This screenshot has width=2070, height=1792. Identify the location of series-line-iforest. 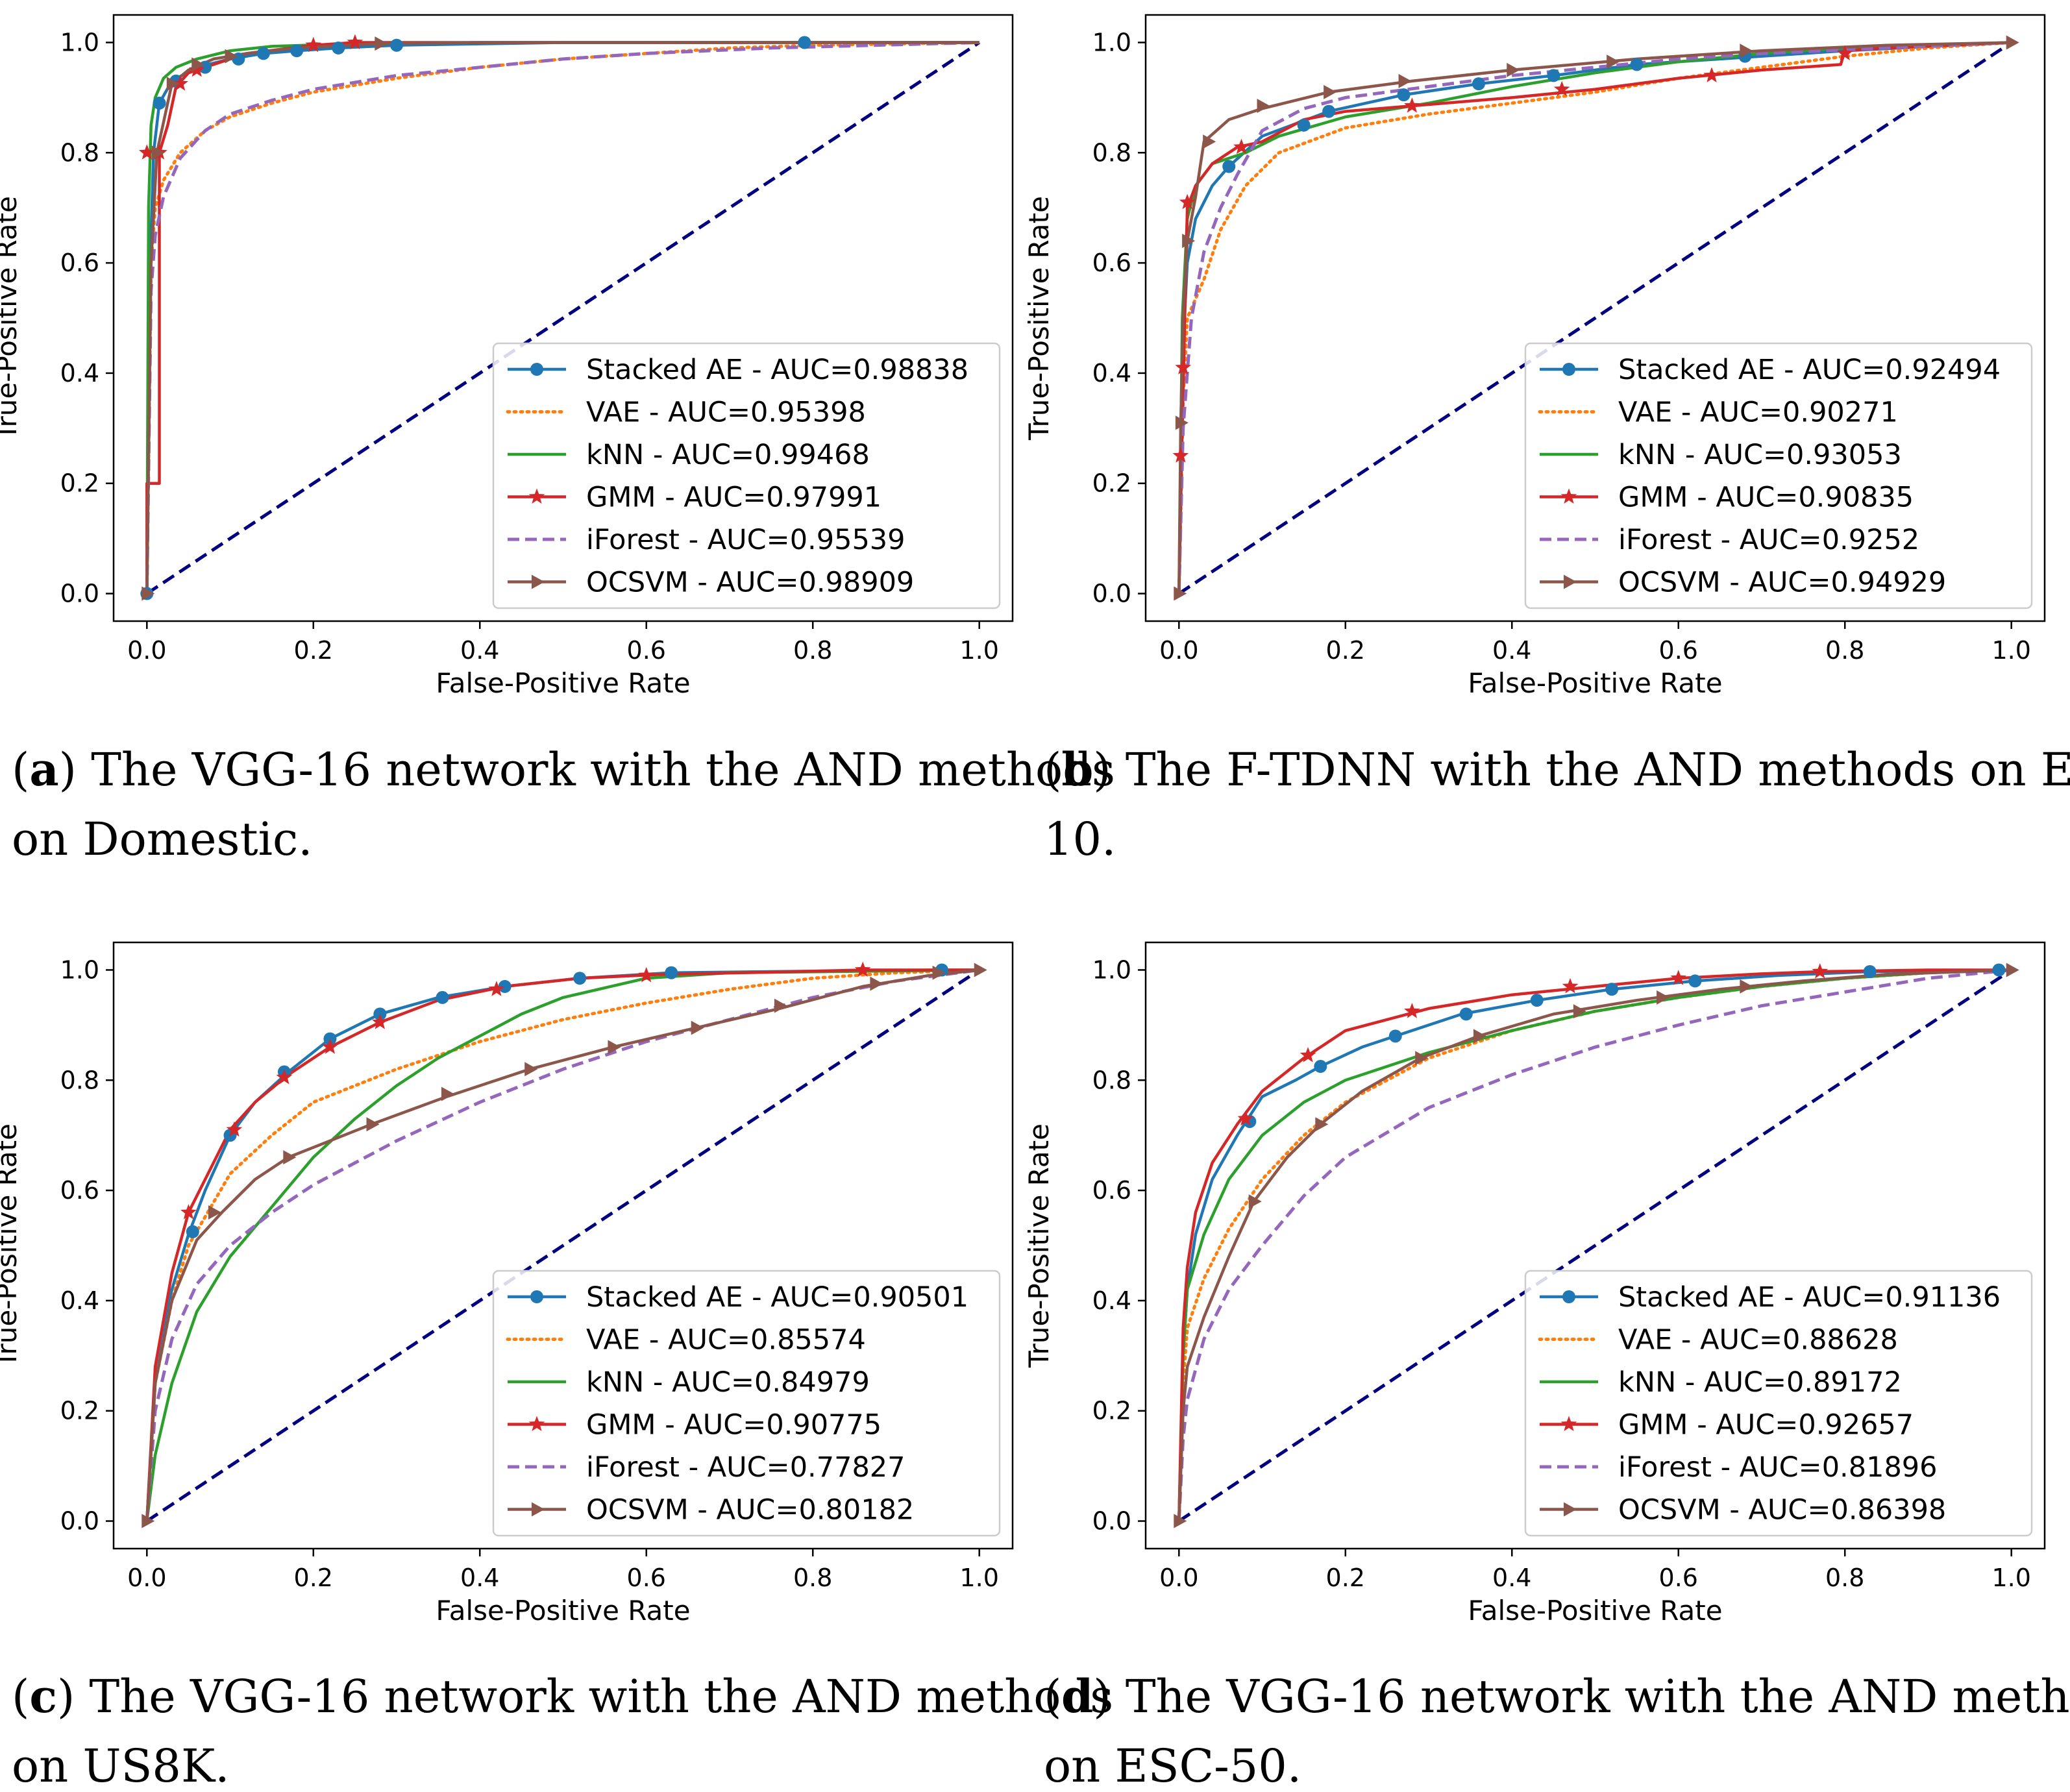
(562, 317).